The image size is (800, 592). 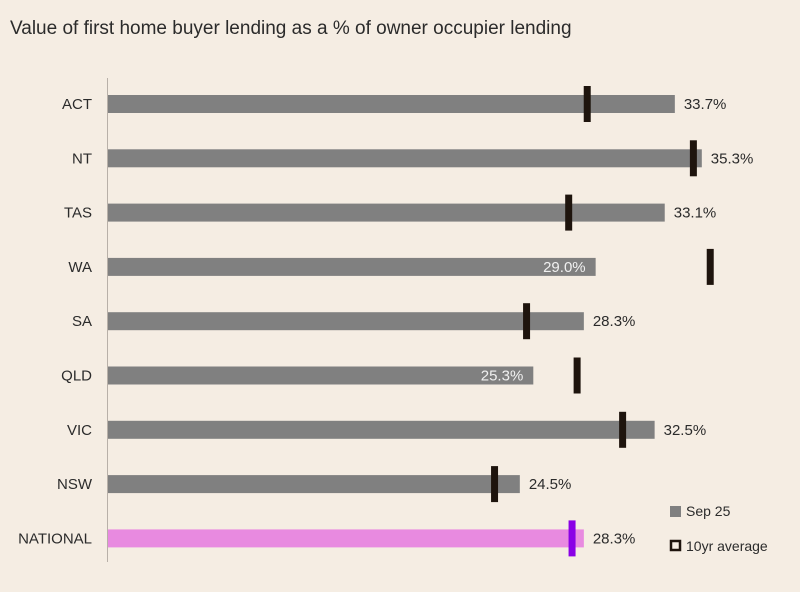 I want to click on bar-tas, so click(x=386, y=212).